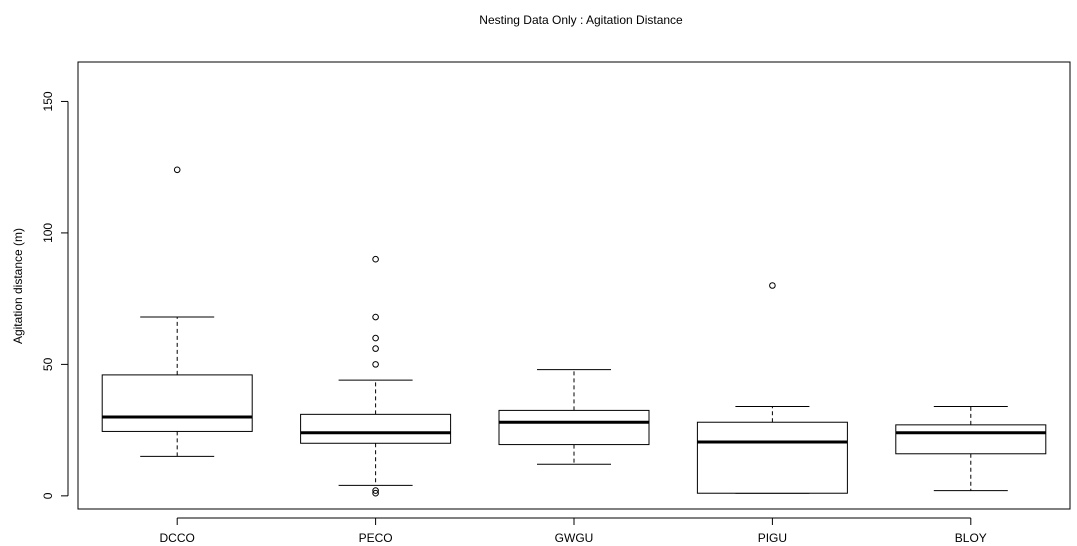  I want to click on box-pigu, so click(772, 388).